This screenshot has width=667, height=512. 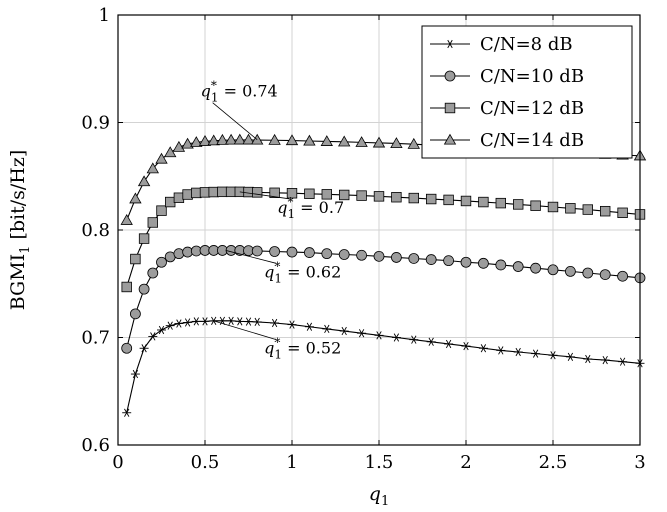 I want to click on y-tick-label: 0.8, so click(x=95, y=230).